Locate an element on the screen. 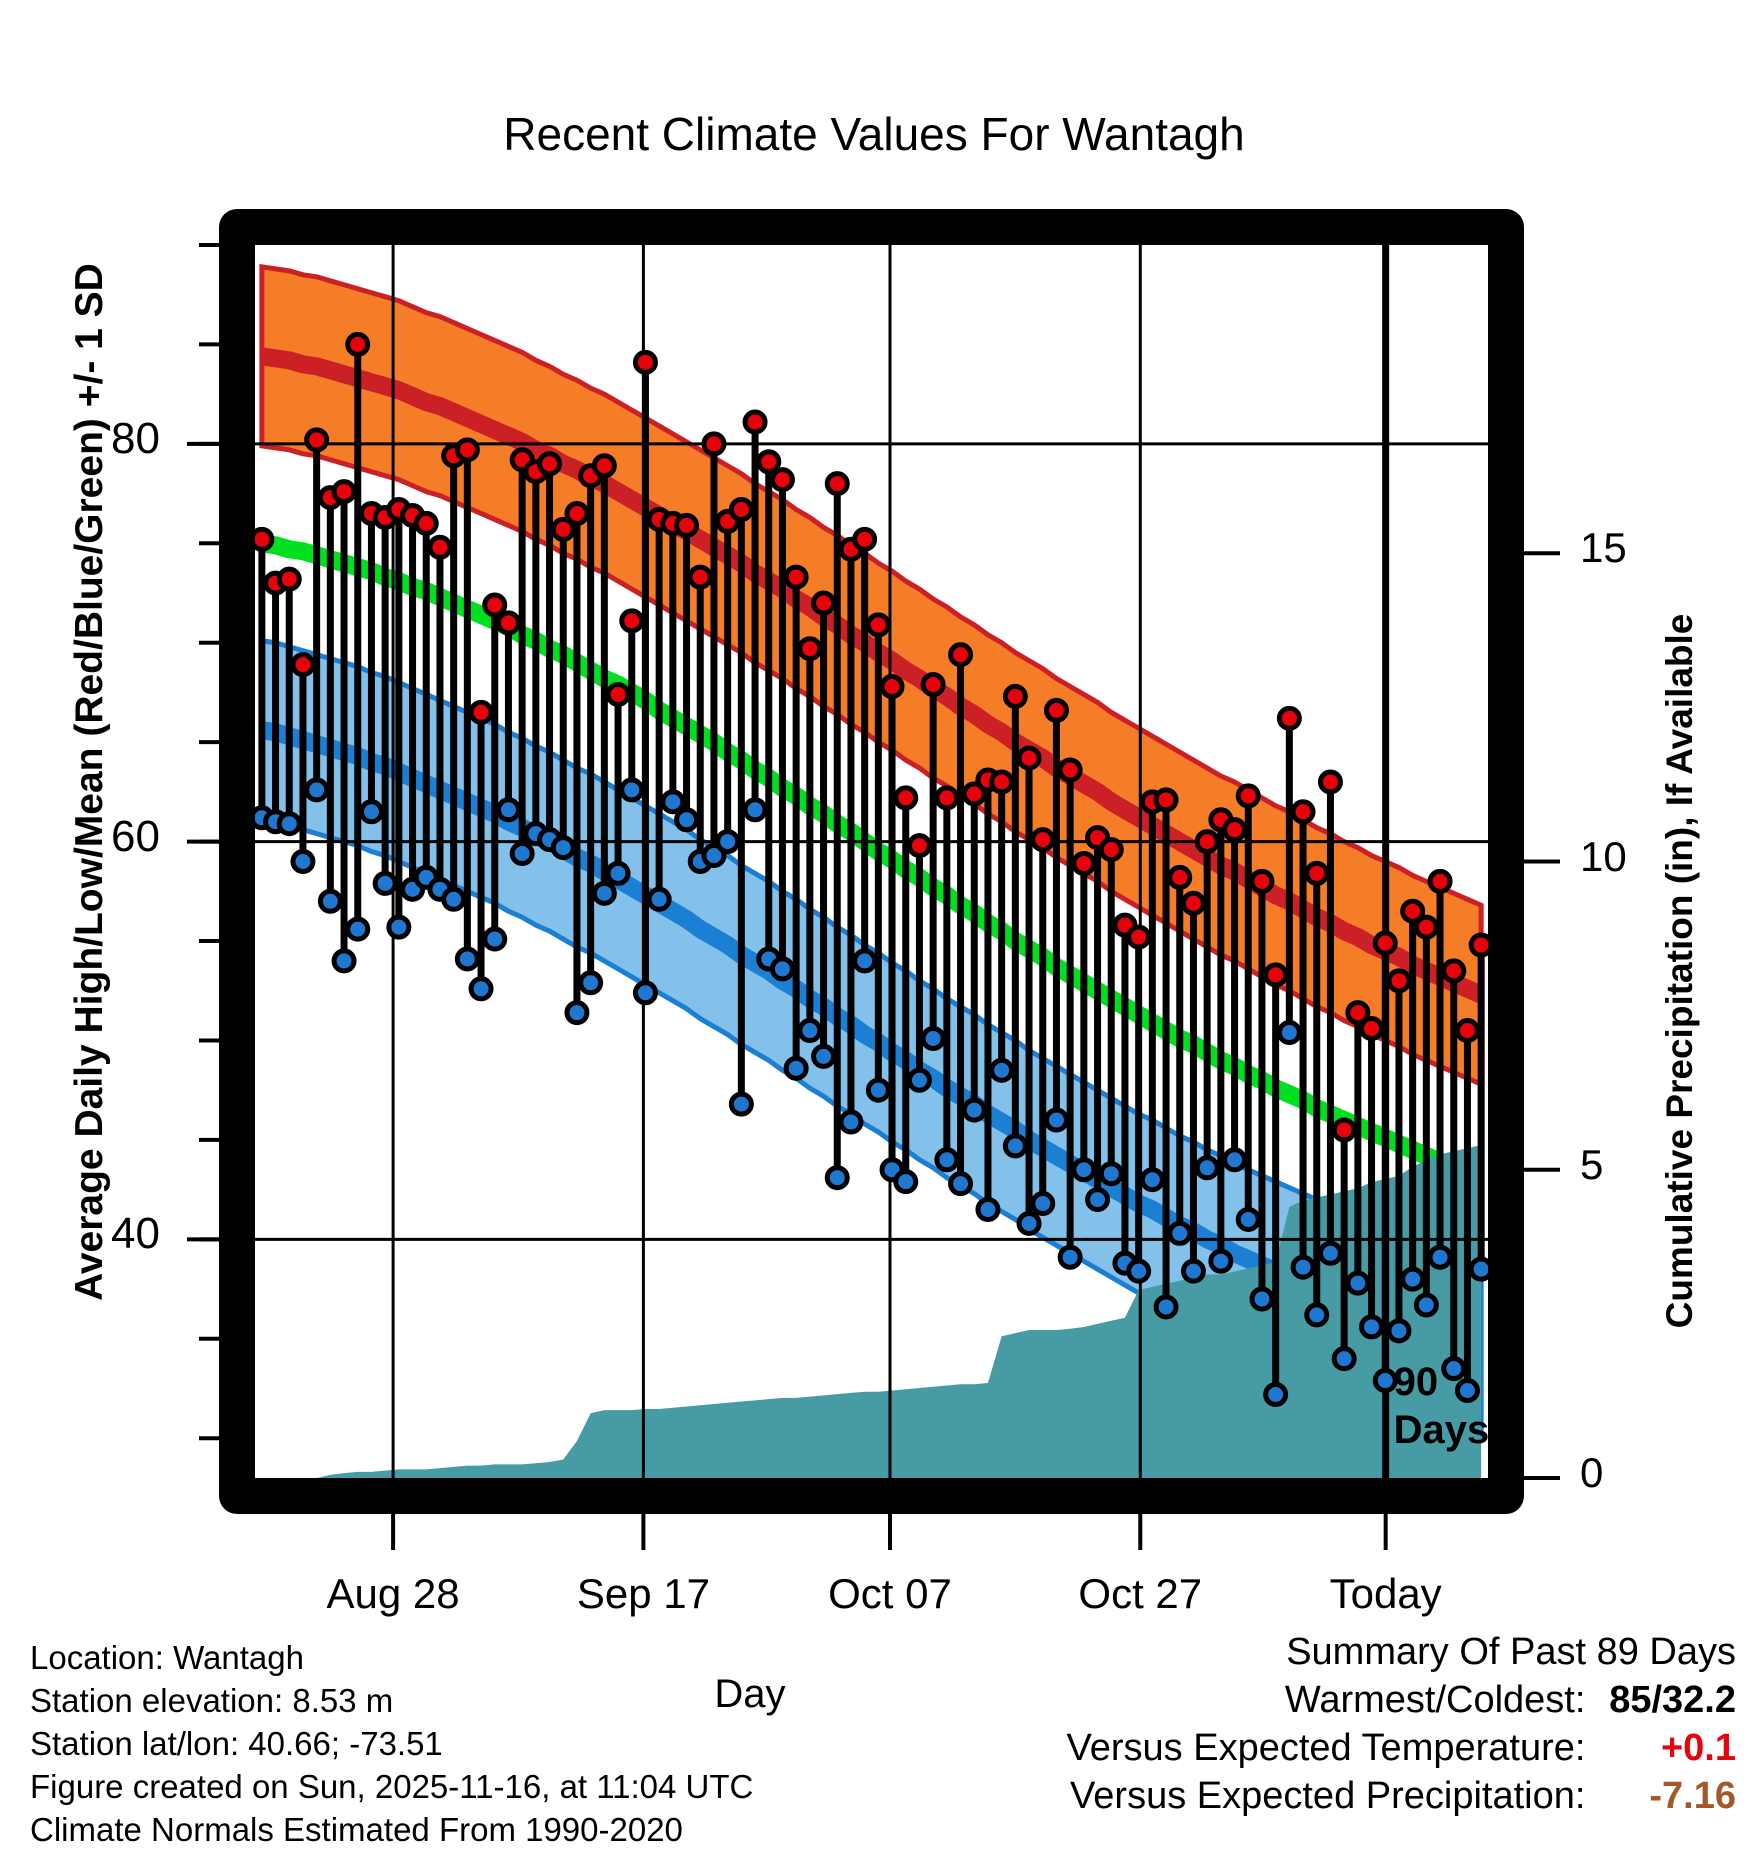 The image size is (1748, 1851). x-axis-label: Day is located at coordinates (750, 1694).